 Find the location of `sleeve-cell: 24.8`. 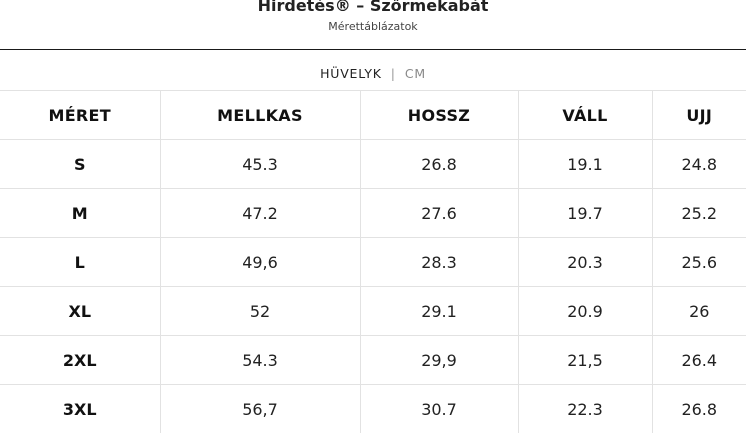

sleeve-cell: 24.8 is located at coordinates (699, 164).